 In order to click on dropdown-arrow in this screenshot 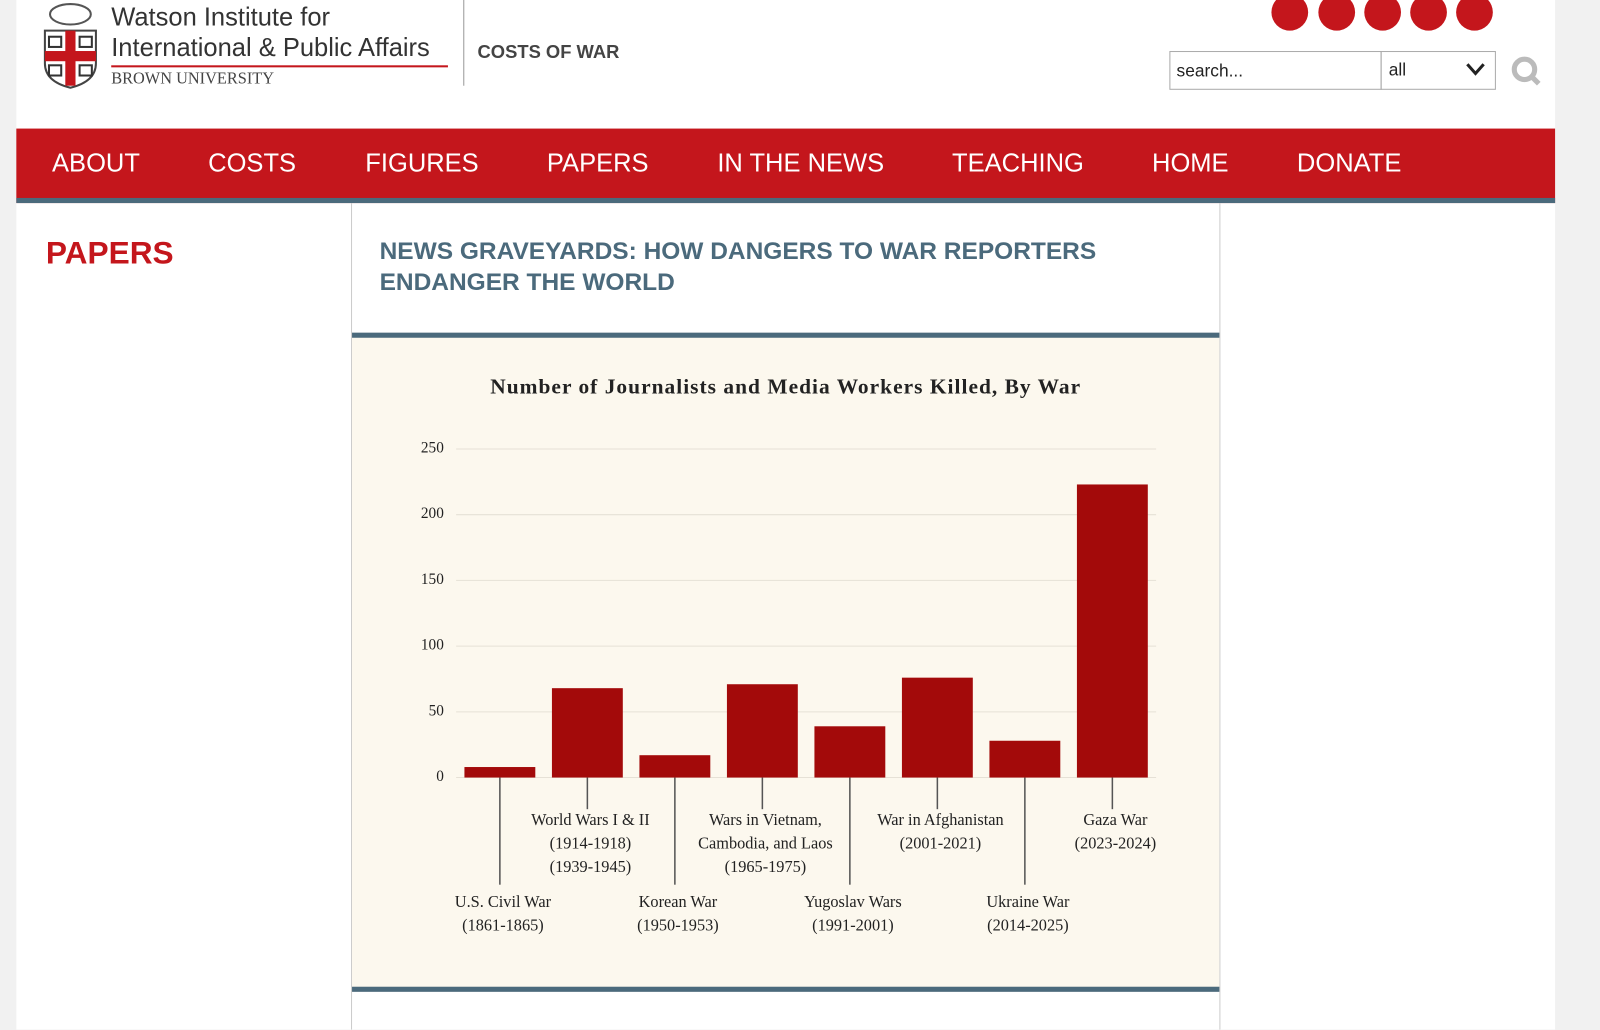, I will do `click(1475, 69)`.